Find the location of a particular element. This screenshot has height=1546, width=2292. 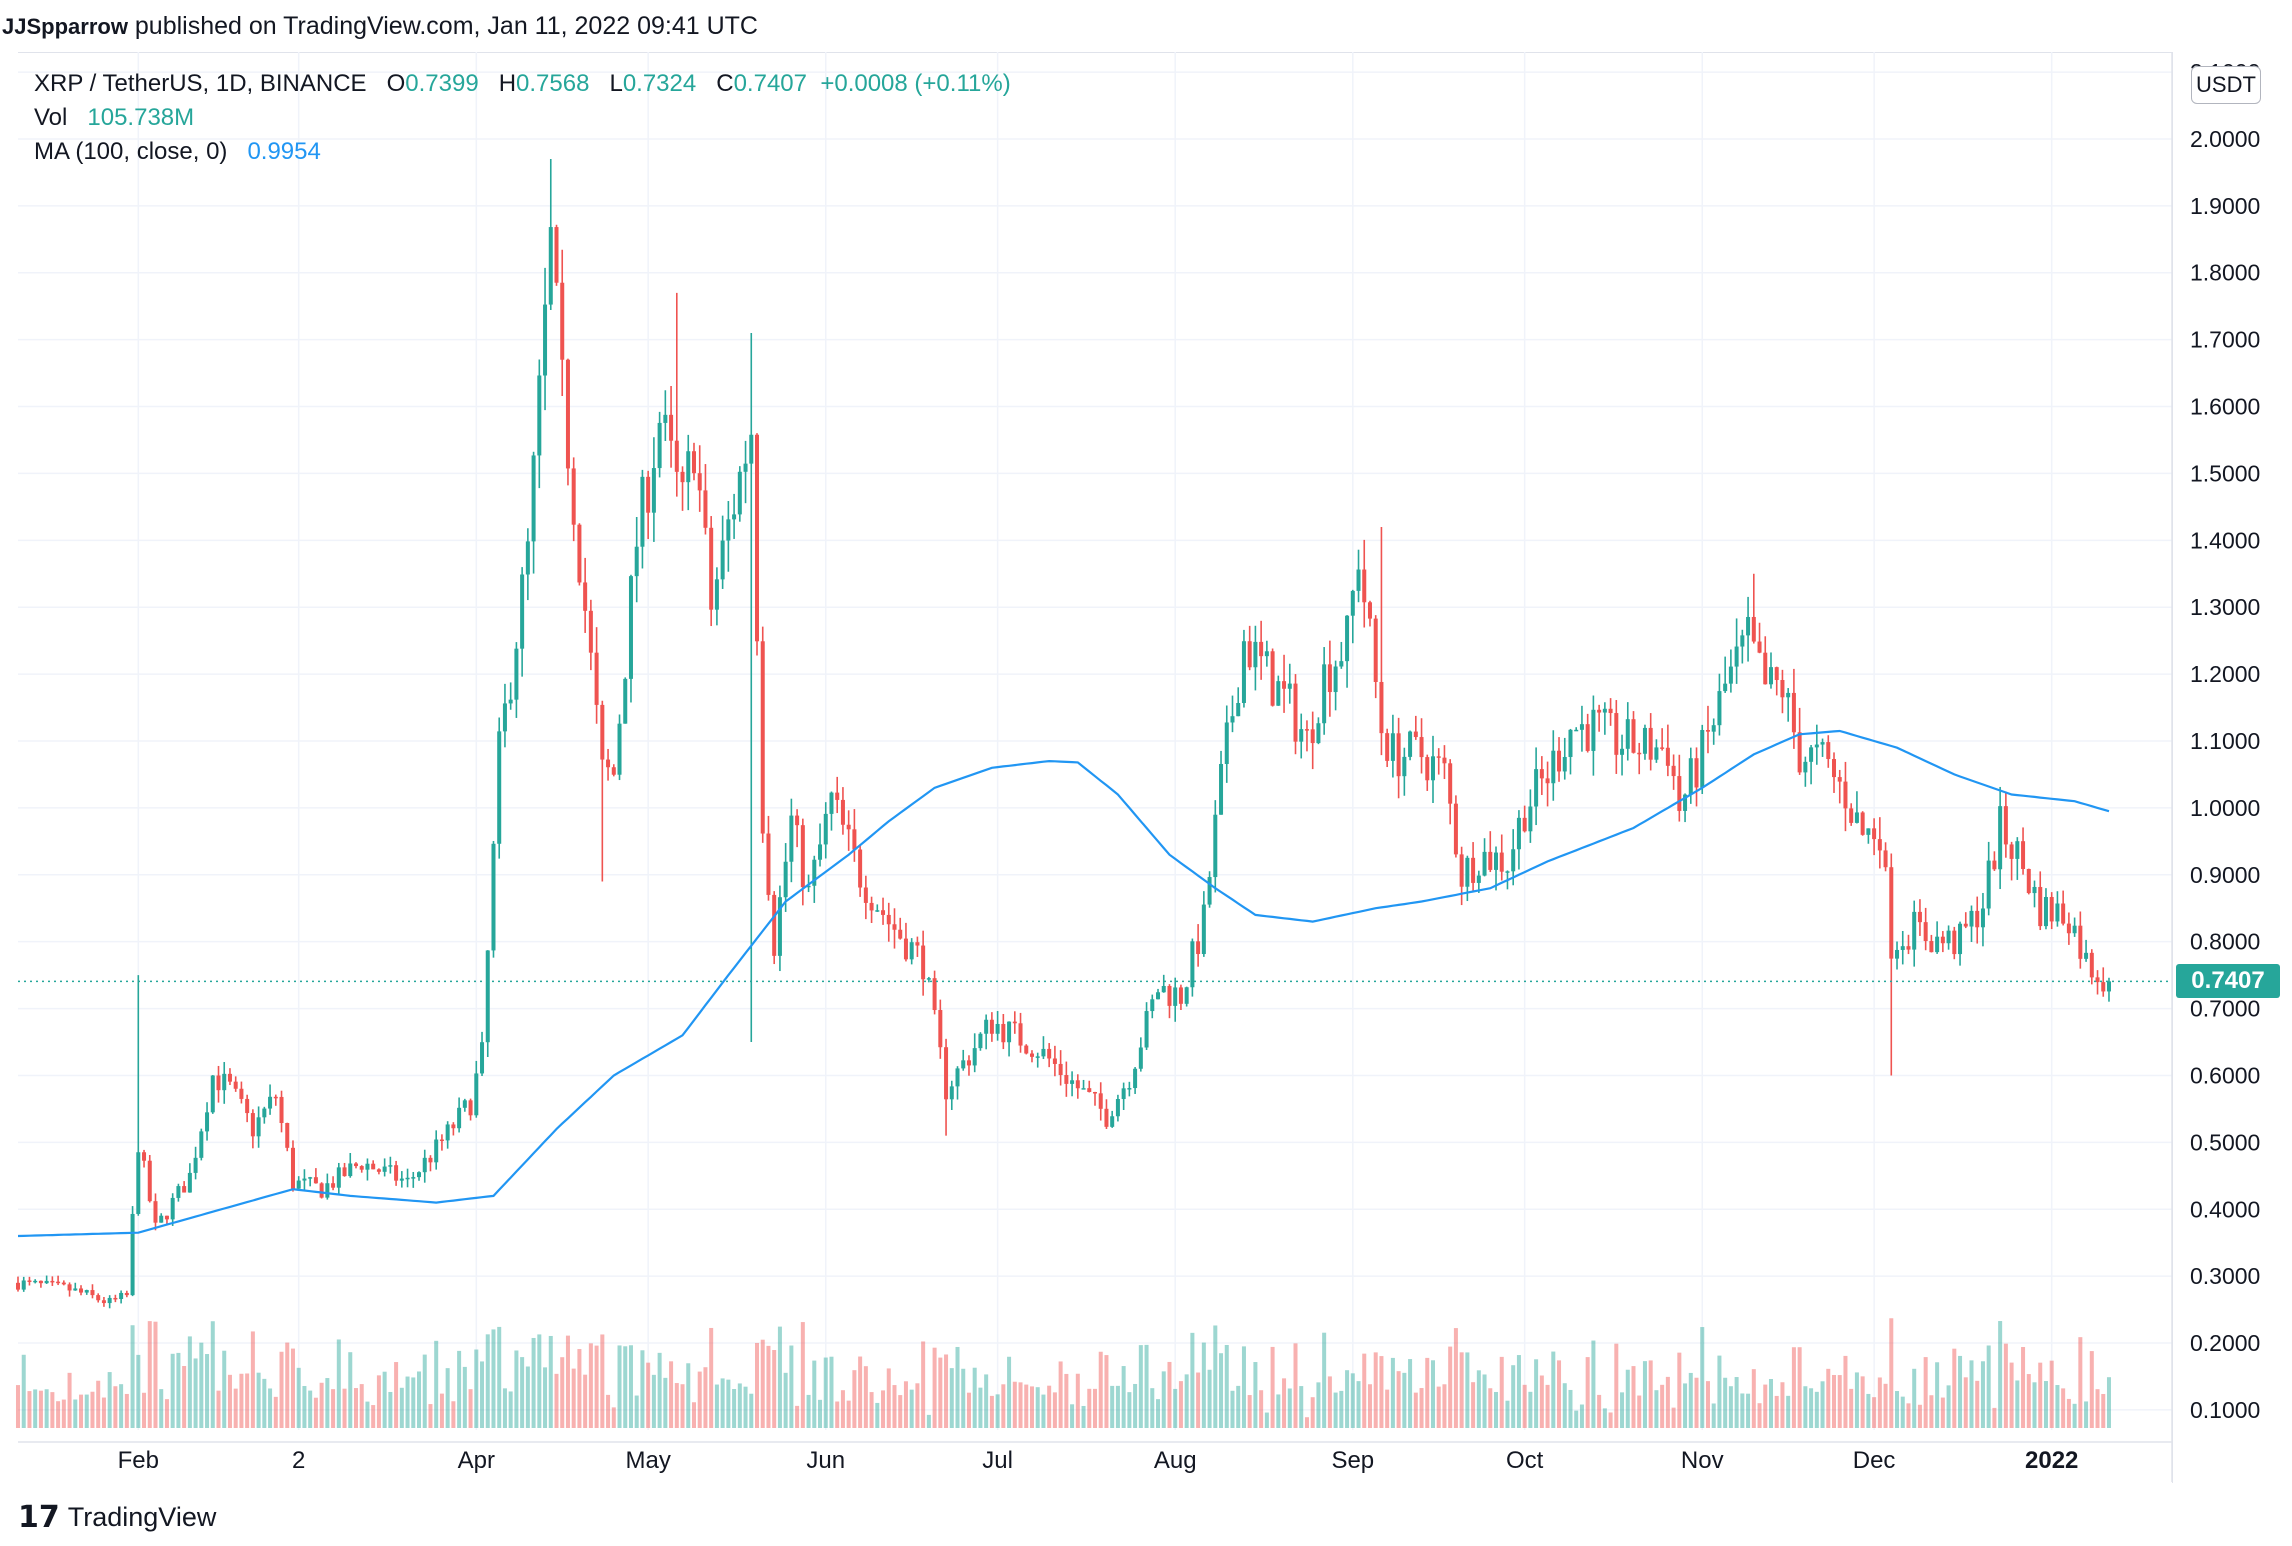

ma-label: MA (100, close, 0) is located at coordinates (131, 151).